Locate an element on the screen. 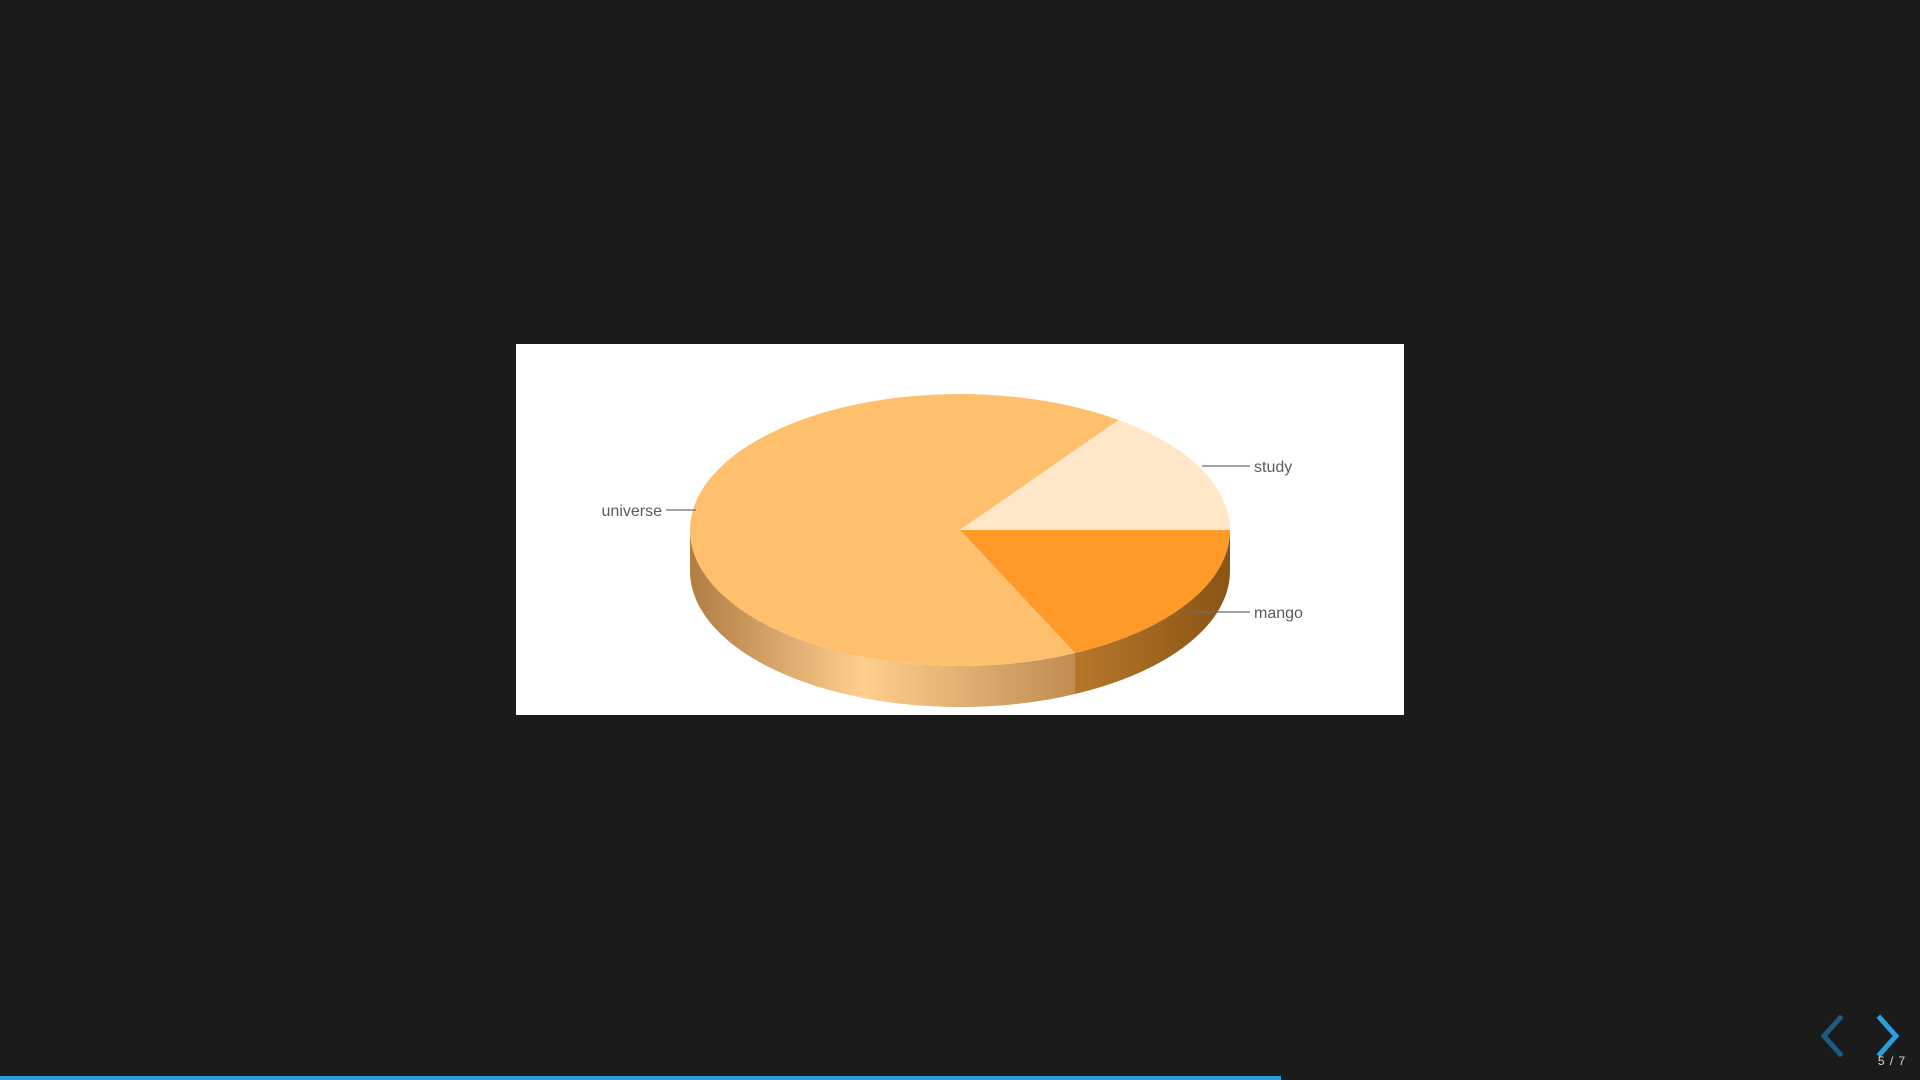 The width and height of the screenshot is (1920, 1080). chevron-right-icon is located at coordinates (1888, 1036).